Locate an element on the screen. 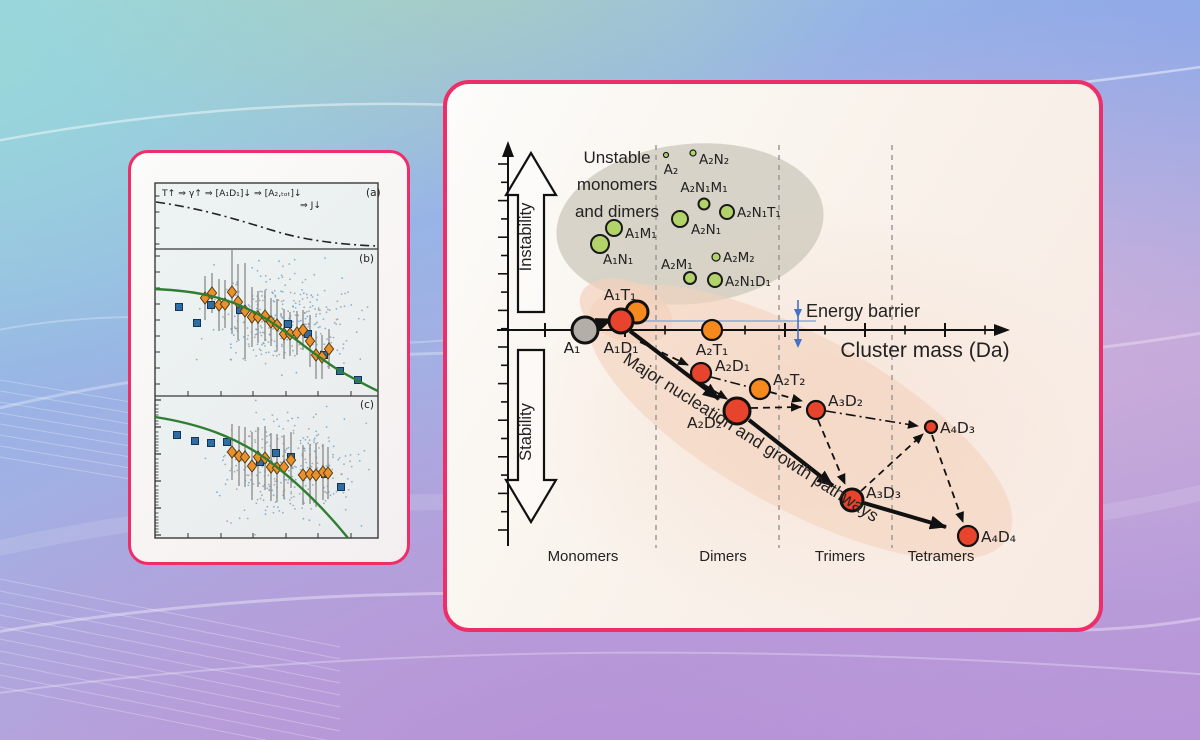 The height and width of the screenshot is (740, 1200). left-figure-panel is located at coordinates (269, 357).